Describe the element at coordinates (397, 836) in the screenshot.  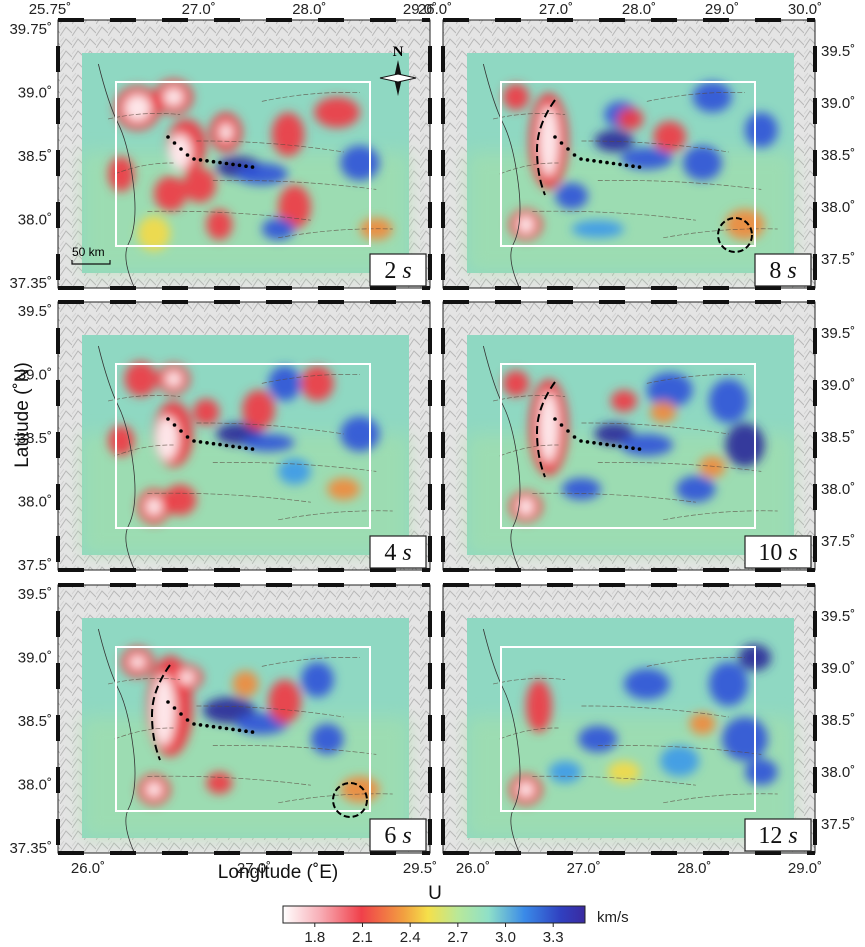
I see `svg-text: 6 s` at that location.